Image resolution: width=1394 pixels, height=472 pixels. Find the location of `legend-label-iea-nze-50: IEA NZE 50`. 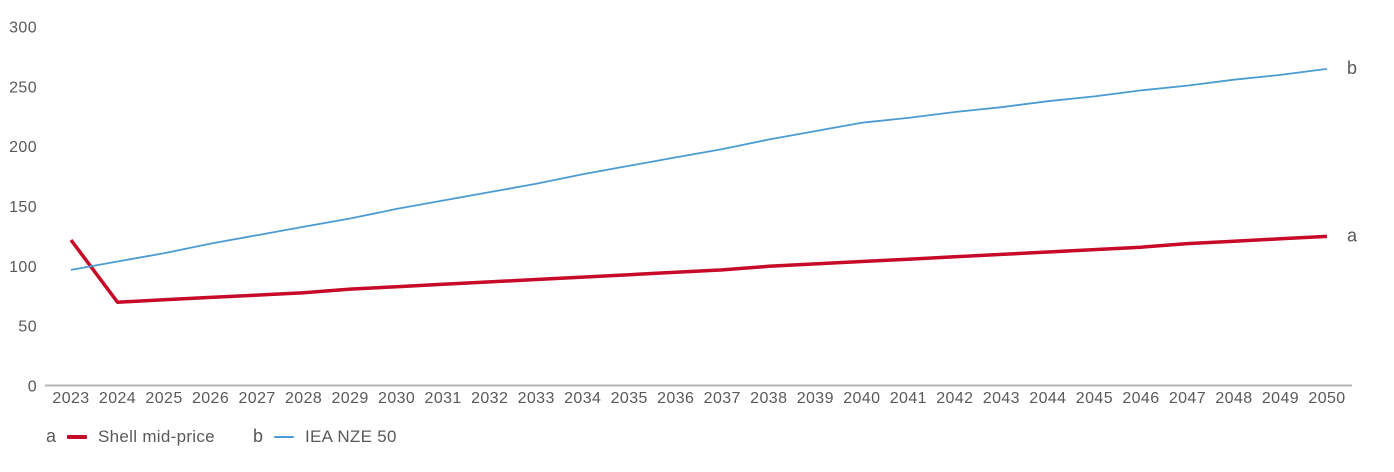

legend-label-iea-nze-50: IEA NZE 50 is located at coordinates (350, 436).